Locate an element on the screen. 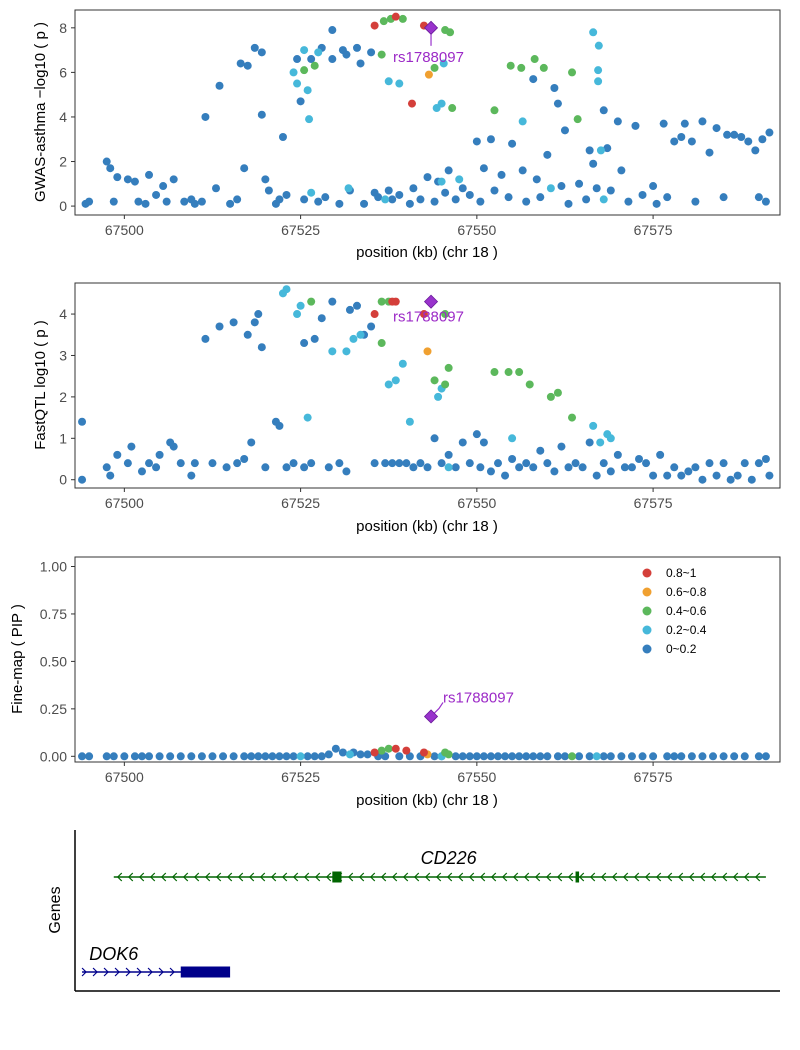  gene-label-dok6: DOK6 is located at coordinates (114, 954).